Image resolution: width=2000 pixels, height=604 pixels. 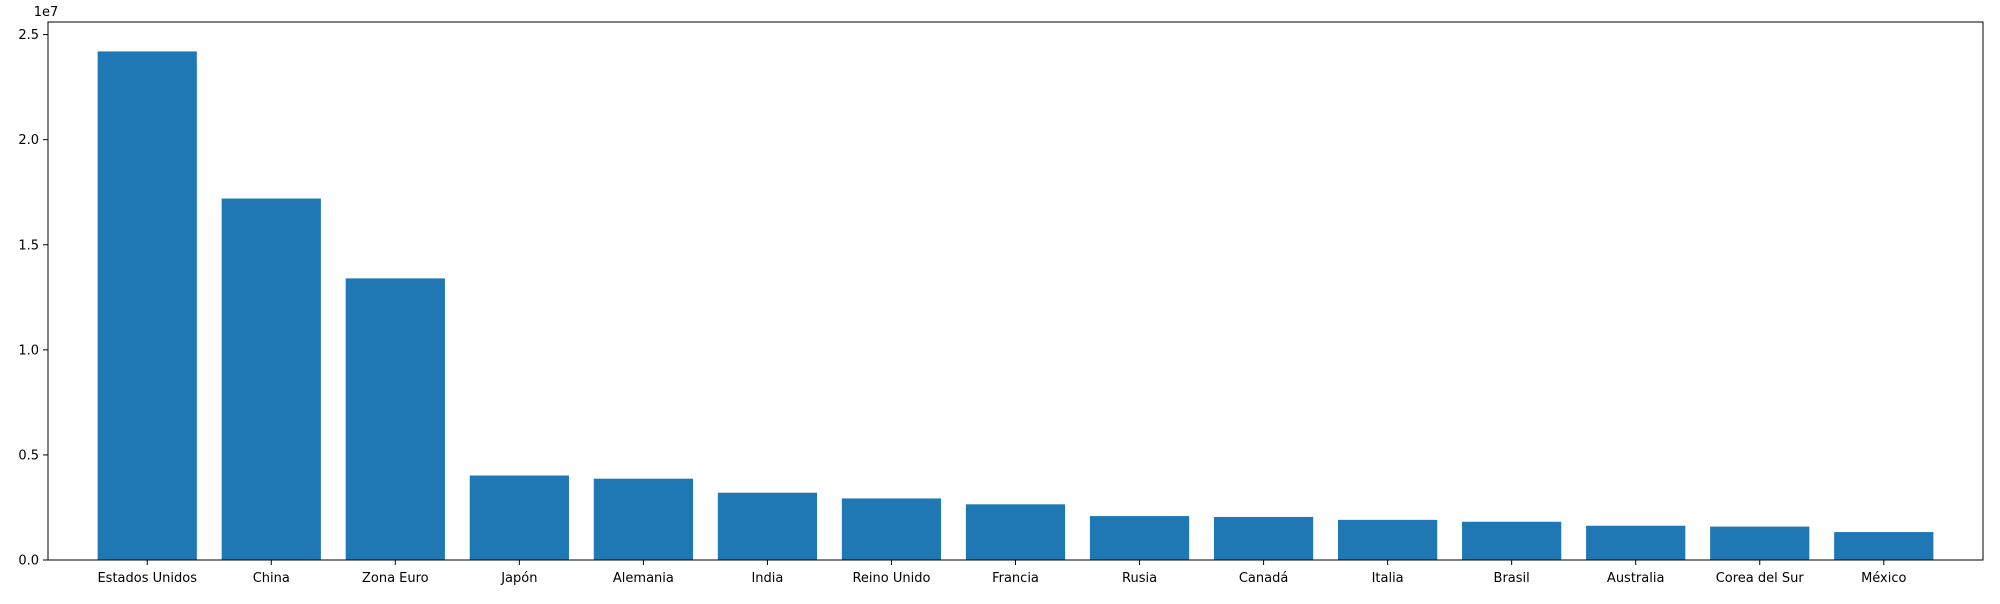 I want to click on y-tick-label: 2.5, so click(x=28, y=35).